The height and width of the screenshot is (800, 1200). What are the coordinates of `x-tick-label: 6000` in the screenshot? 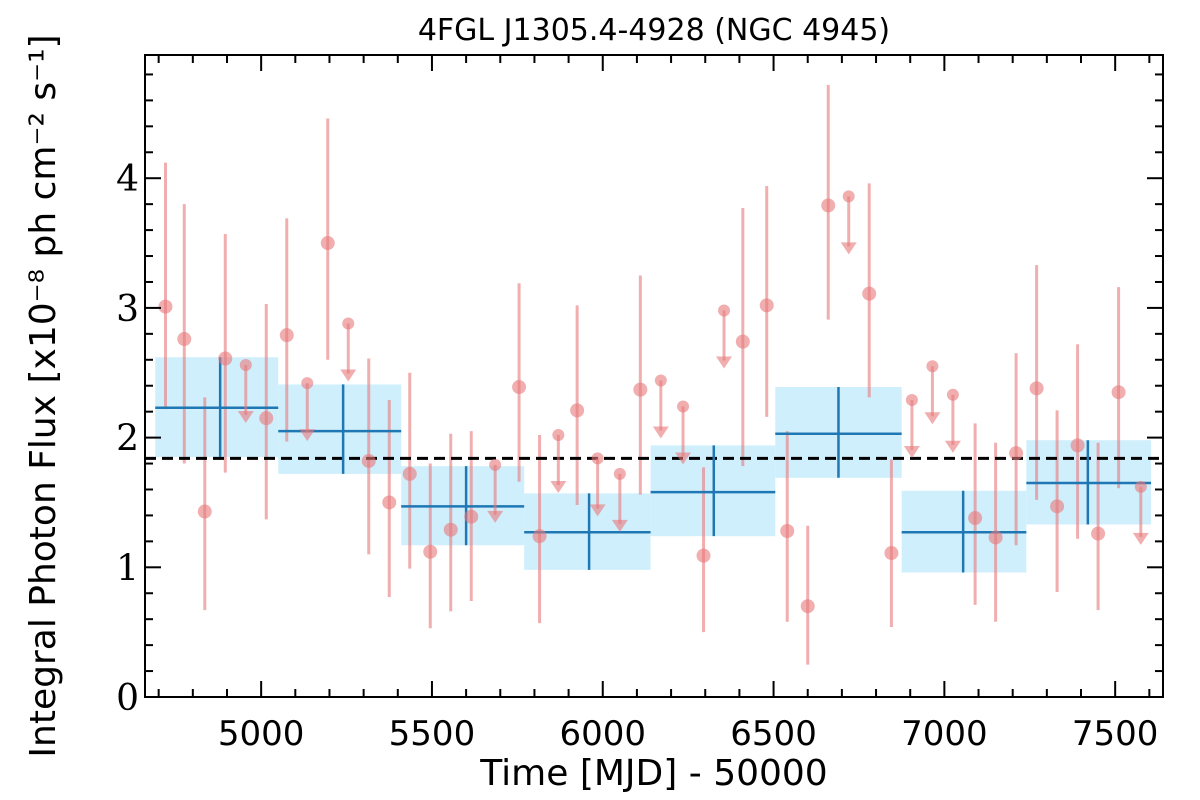 It's located at (602, 734).